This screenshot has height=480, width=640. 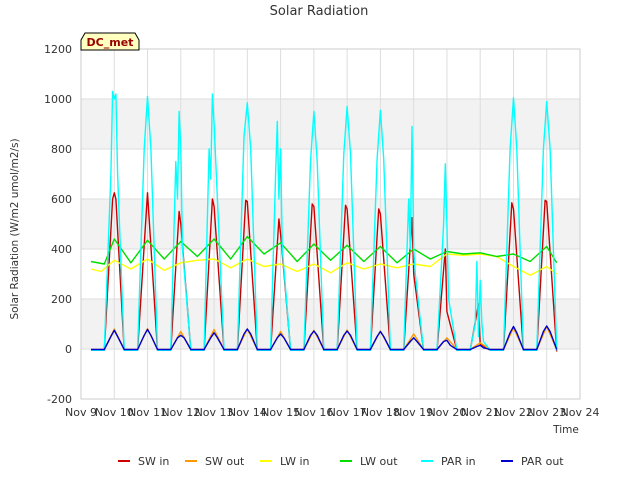 I want to click on legend-label-lw-out: LW out, so click(x=379, y=461).